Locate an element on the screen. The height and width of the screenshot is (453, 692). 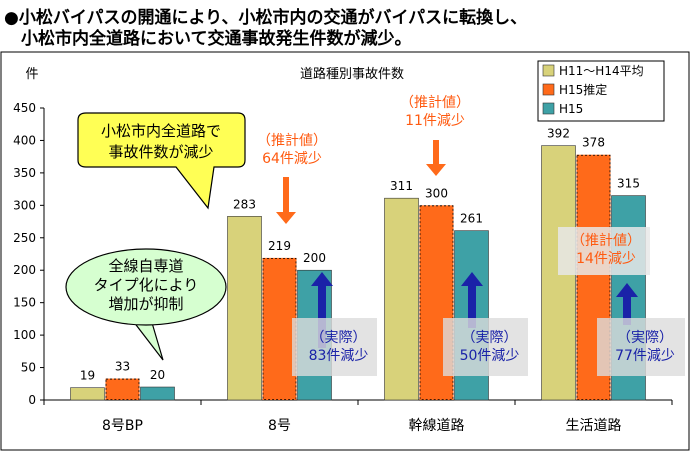
green-callout-text: 全線自専道 is located at coordinates (145, 266).